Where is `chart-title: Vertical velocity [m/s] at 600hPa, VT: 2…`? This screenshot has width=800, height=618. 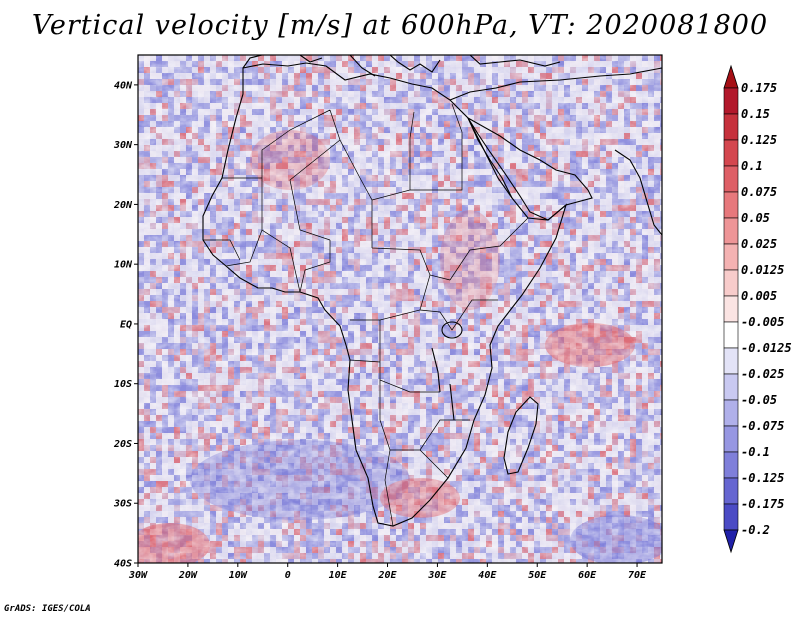 chart-title: Vertical velocity [m/s] at 600hPa, VT: 2… is located at coordinates (400, 25).